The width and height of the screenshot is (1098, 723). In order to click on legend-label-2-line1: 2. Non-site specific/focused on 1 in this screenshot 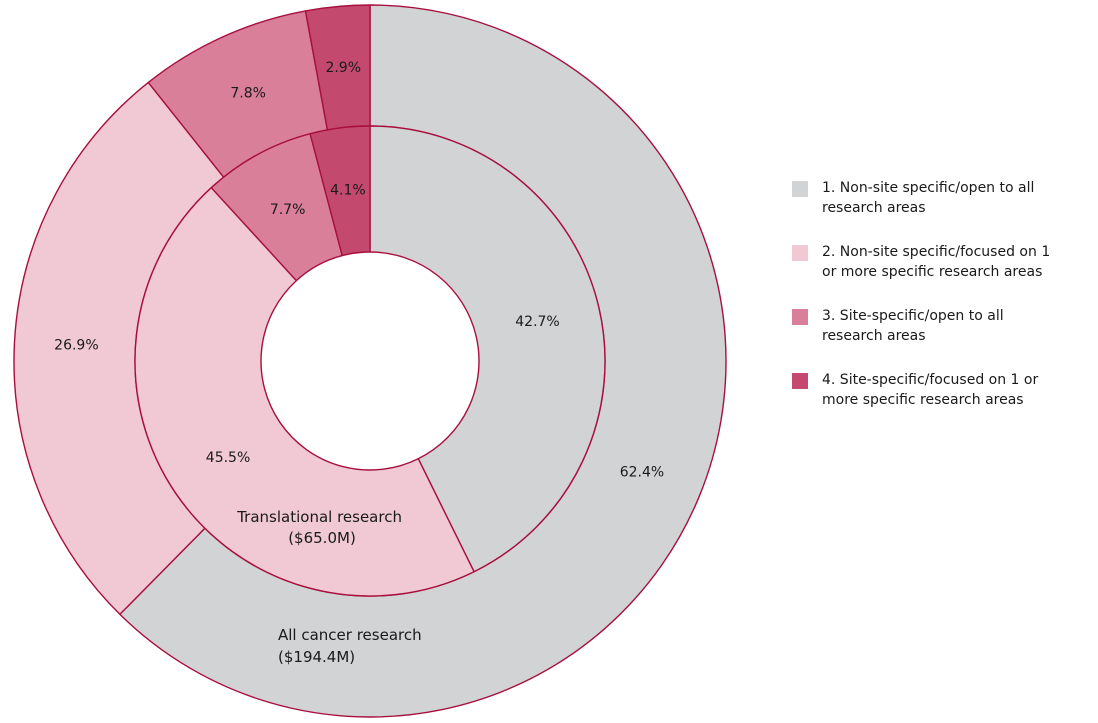, I will do `click(936, 252)`.